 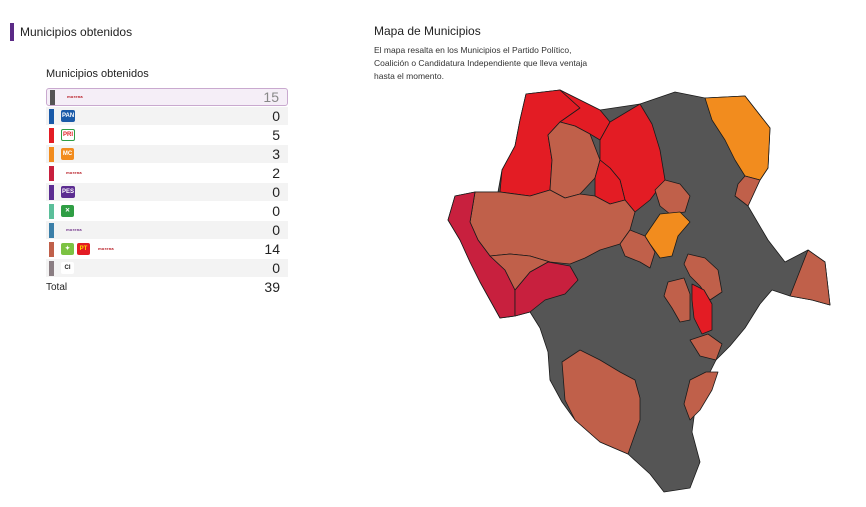 What do you see at coordinates (272, 249) in the screenshot?
I see `municipality-count: 14` at bounding box center [272, 249].